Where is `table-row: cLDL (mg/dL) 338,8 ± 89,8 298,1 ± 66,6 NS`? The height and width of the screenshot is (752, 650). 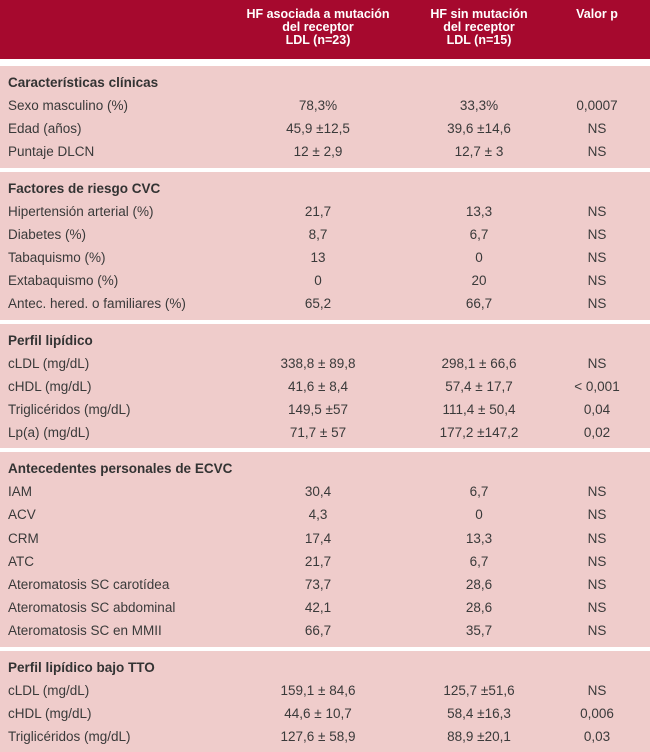
table-row: cLDL (mg/dL) 338,8 ± 89,8 298,1 ± 66,6 NS is located at coordinates (325, 363).